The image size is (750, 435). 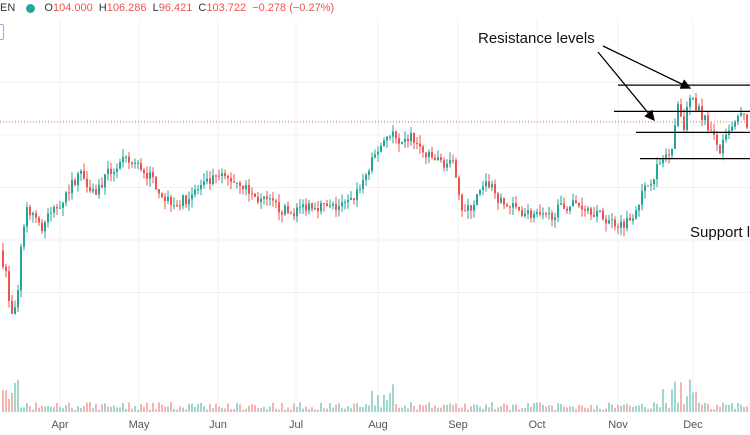 I want to click on open-value: 104.000, so click(x=72, y=8).